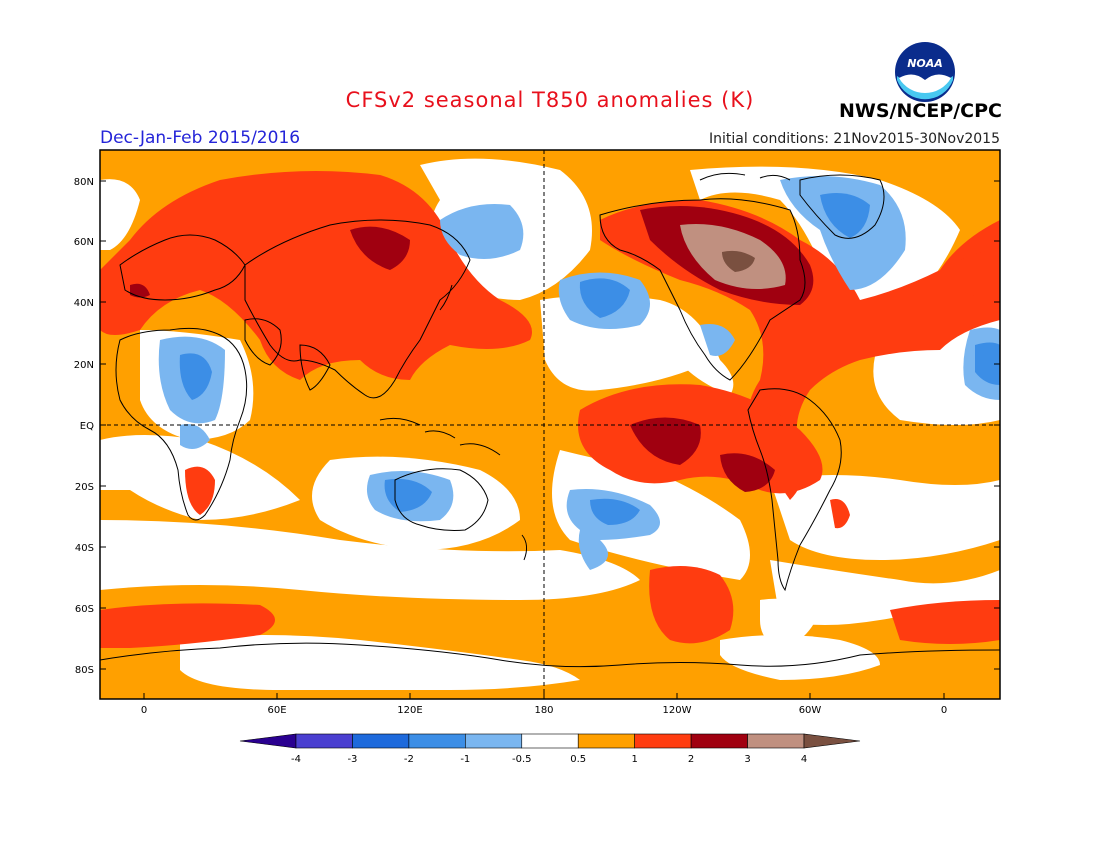 Image resolution: width=1100 pixels, height=850 pixels. Describe the element at coordinates (352, 759) in the screenshot. I see `colorbar-label: -3` at that location.